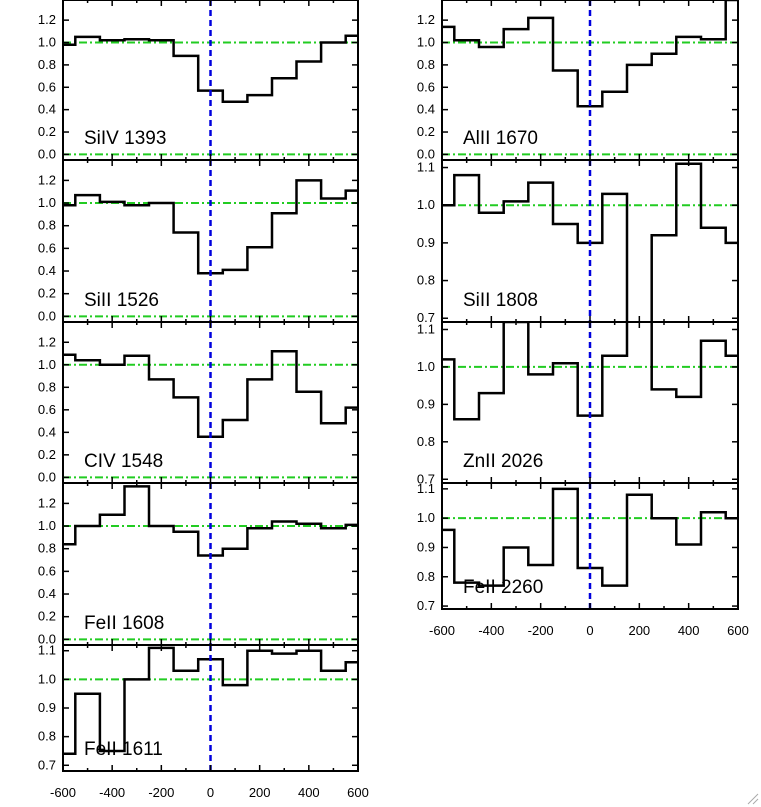  What do you see at coordinates (500, 300) in the screenshot?
I see `panel-line-label: SiII 1808` at bounding box center [500, 300].